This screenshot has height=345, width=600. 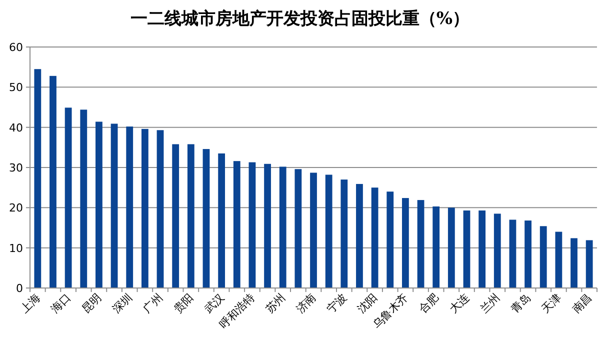 I want to click on x-tick-label: 沈阳, so click(x=367, y=303).